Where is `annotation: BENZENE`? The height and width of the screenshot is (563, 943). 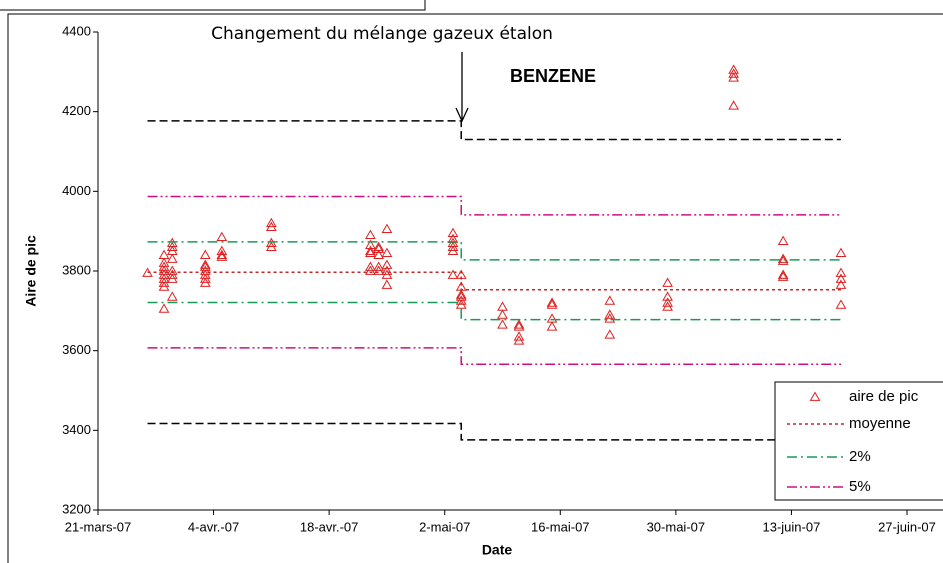 annotation: BENZENE is located at coordinates (553, 76).